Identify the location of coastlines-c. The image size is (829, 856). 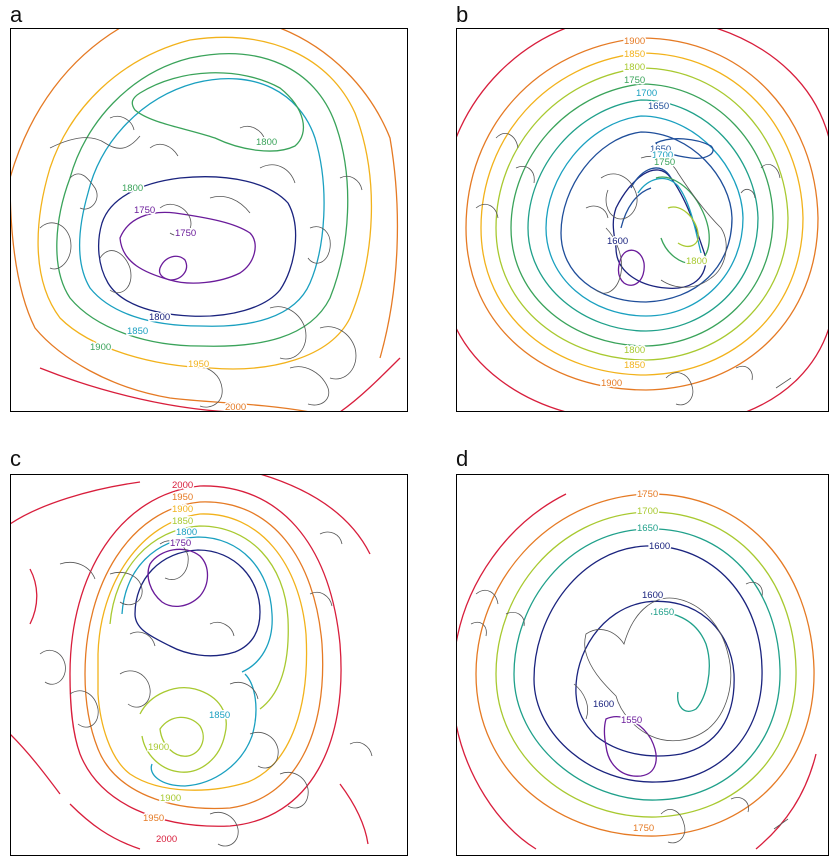
(206, 689).